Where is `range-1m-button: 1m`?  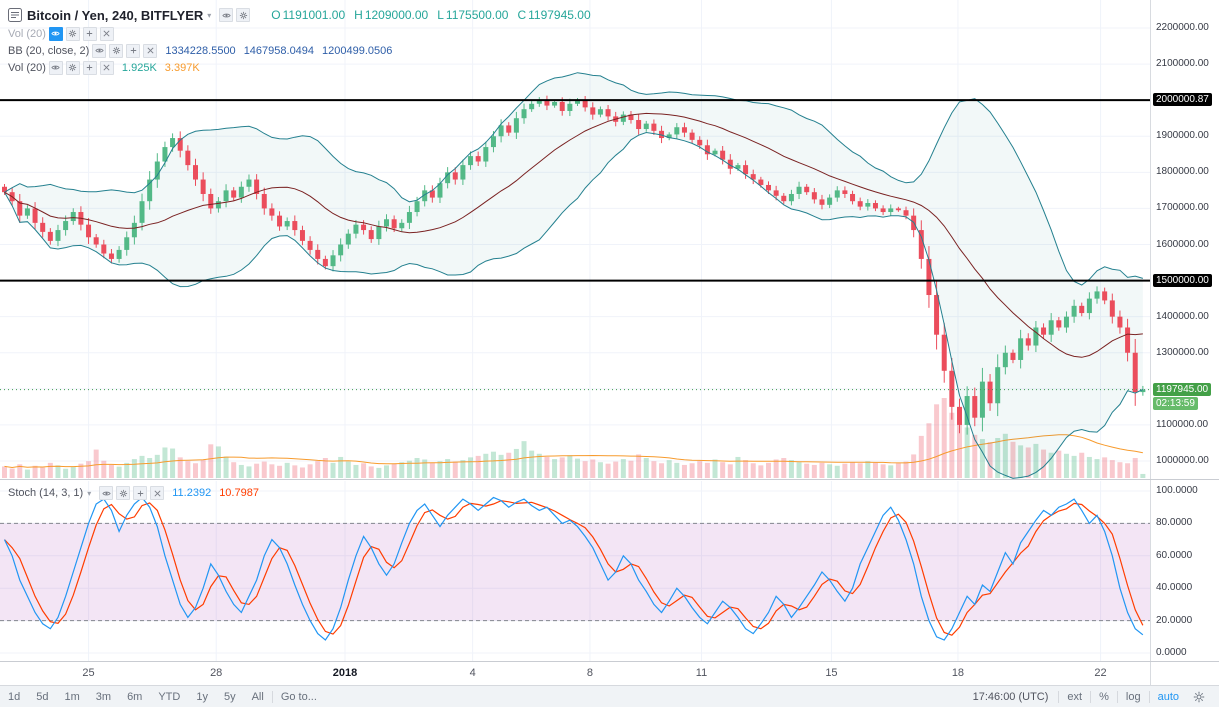 range-1m-button: 1m is located at coordinates (72, 696).